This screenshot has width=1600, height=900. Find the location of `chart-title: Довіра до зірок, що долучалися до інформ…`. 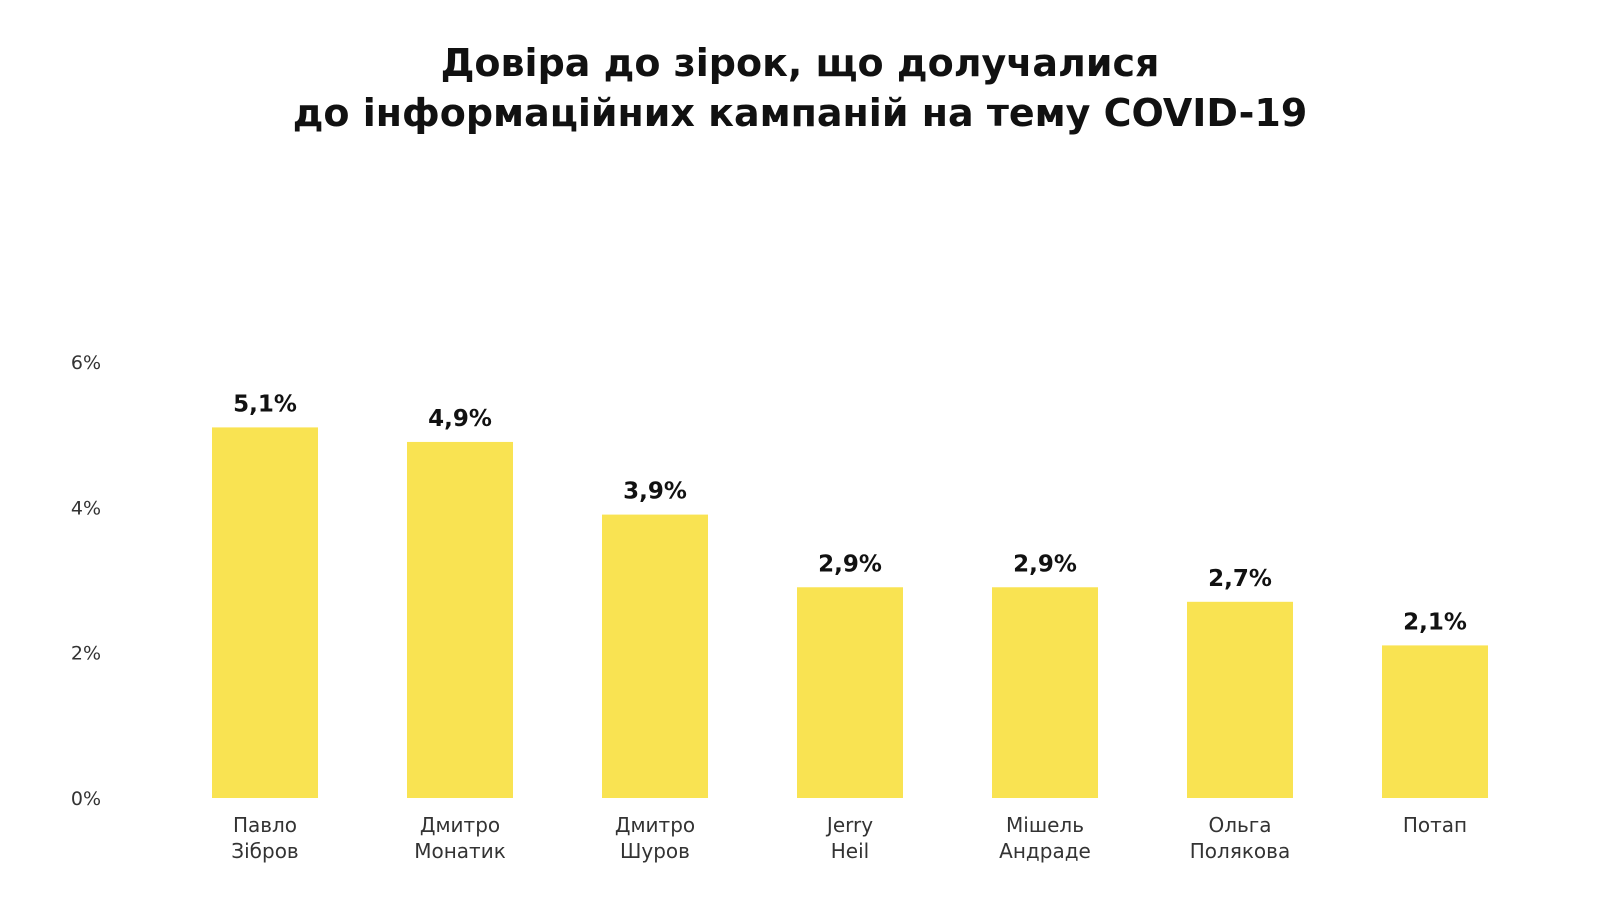

chart-title: Довіра до зірок, що долучалися до інформ… is located at coordinates (800, 88).